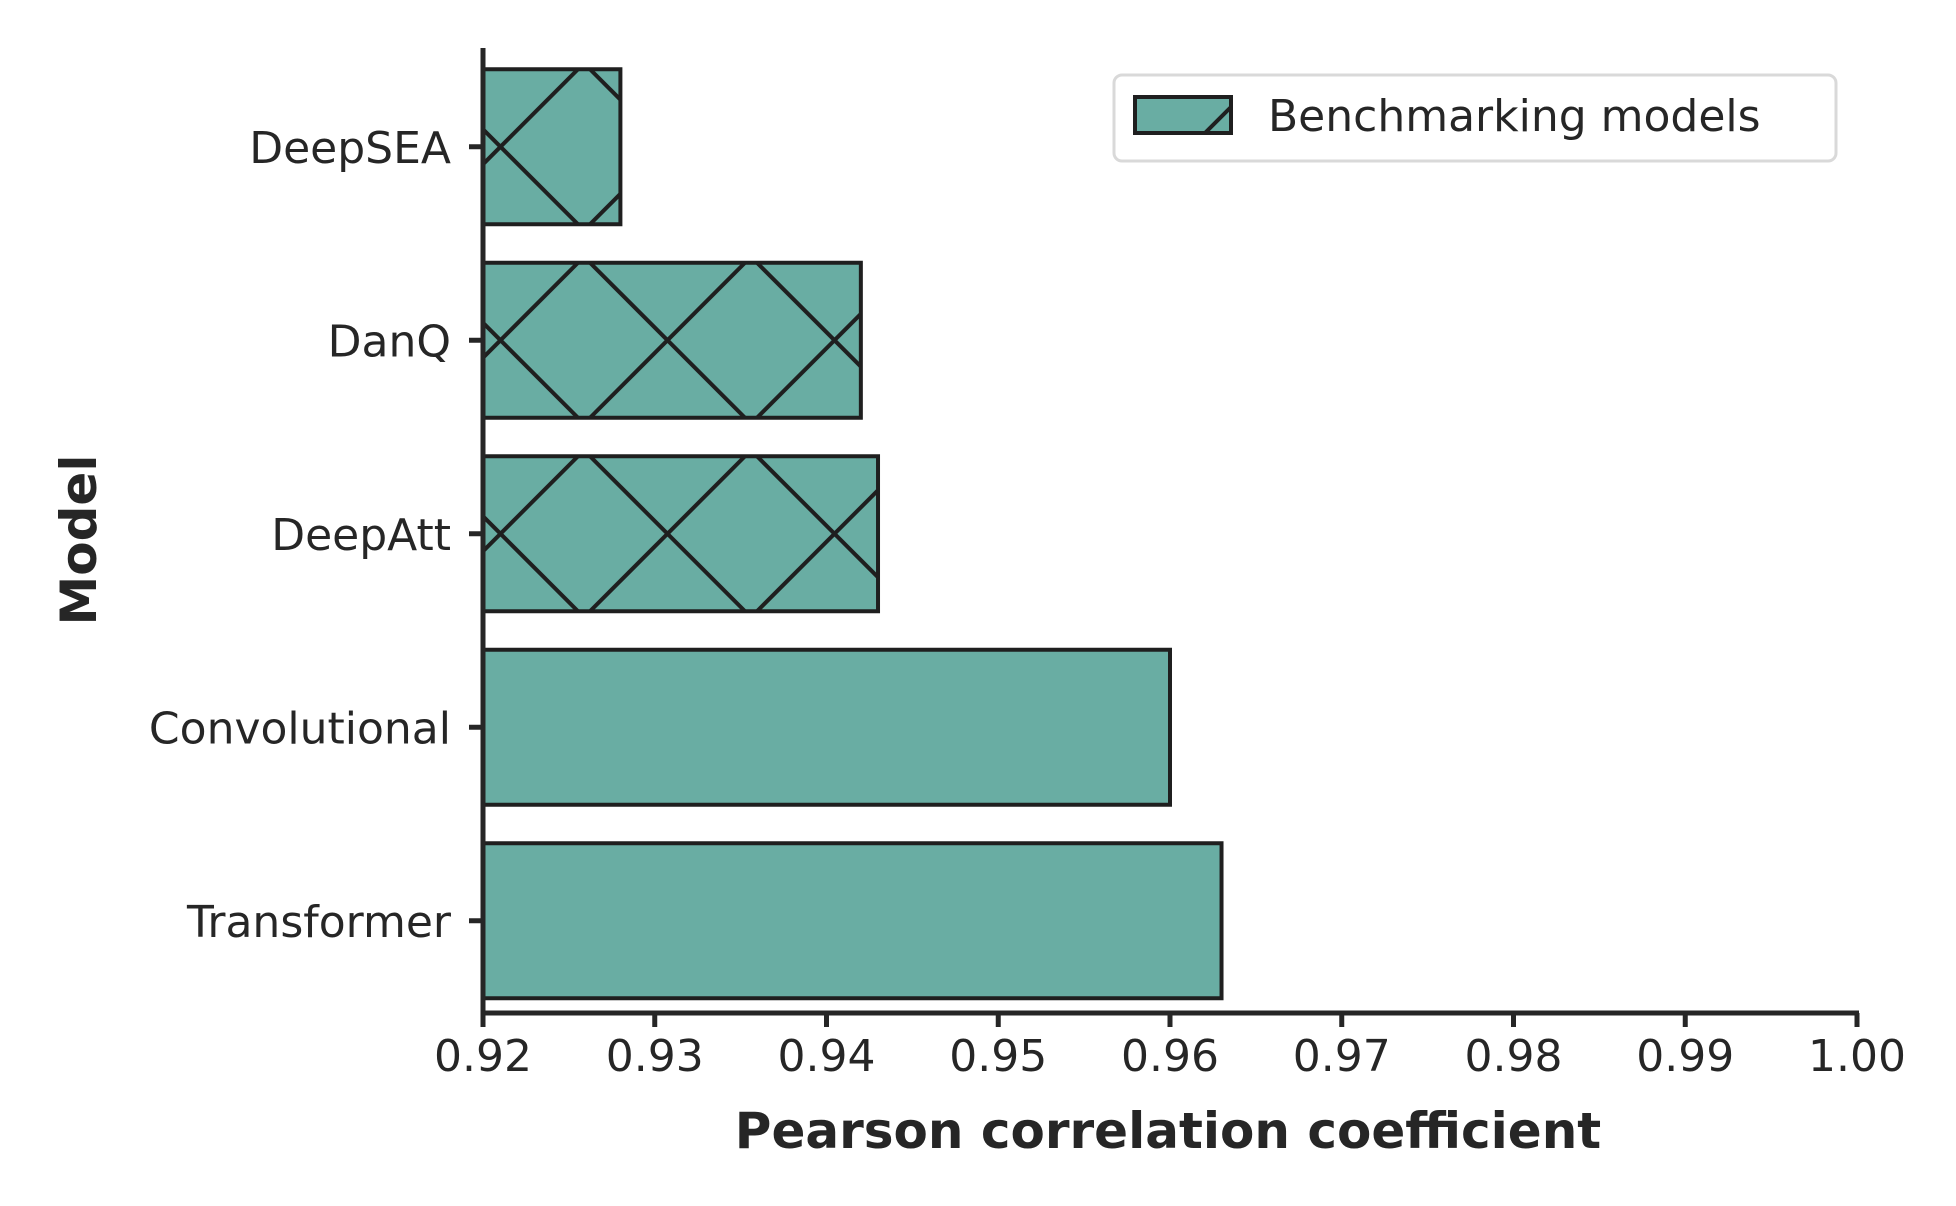 The height and width of the screenshot is (1206, 1956). I want to click on x-tick-label: 0.98, so click(1514, 1056).